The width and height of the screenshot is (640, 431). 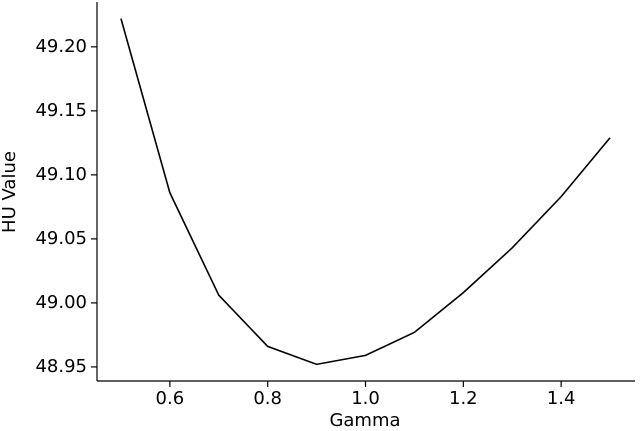 What do you see at coordinates (10, 192) in the screenshot?
I see `y-axis-label: HU Value` at bounding box center [10, 192].